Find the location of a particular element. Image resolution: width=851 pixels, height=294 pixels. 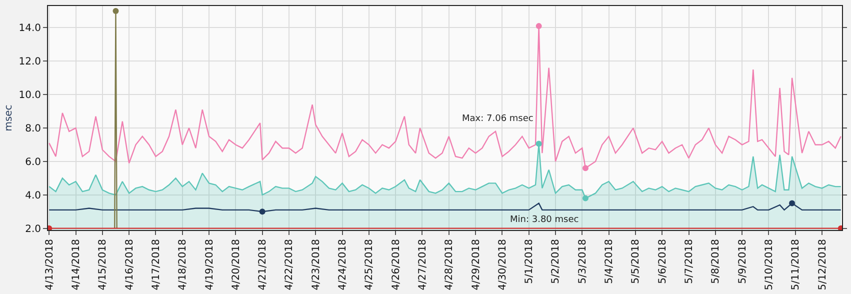

y-tick-label: 4.0 is located at coordinates (33, 196).